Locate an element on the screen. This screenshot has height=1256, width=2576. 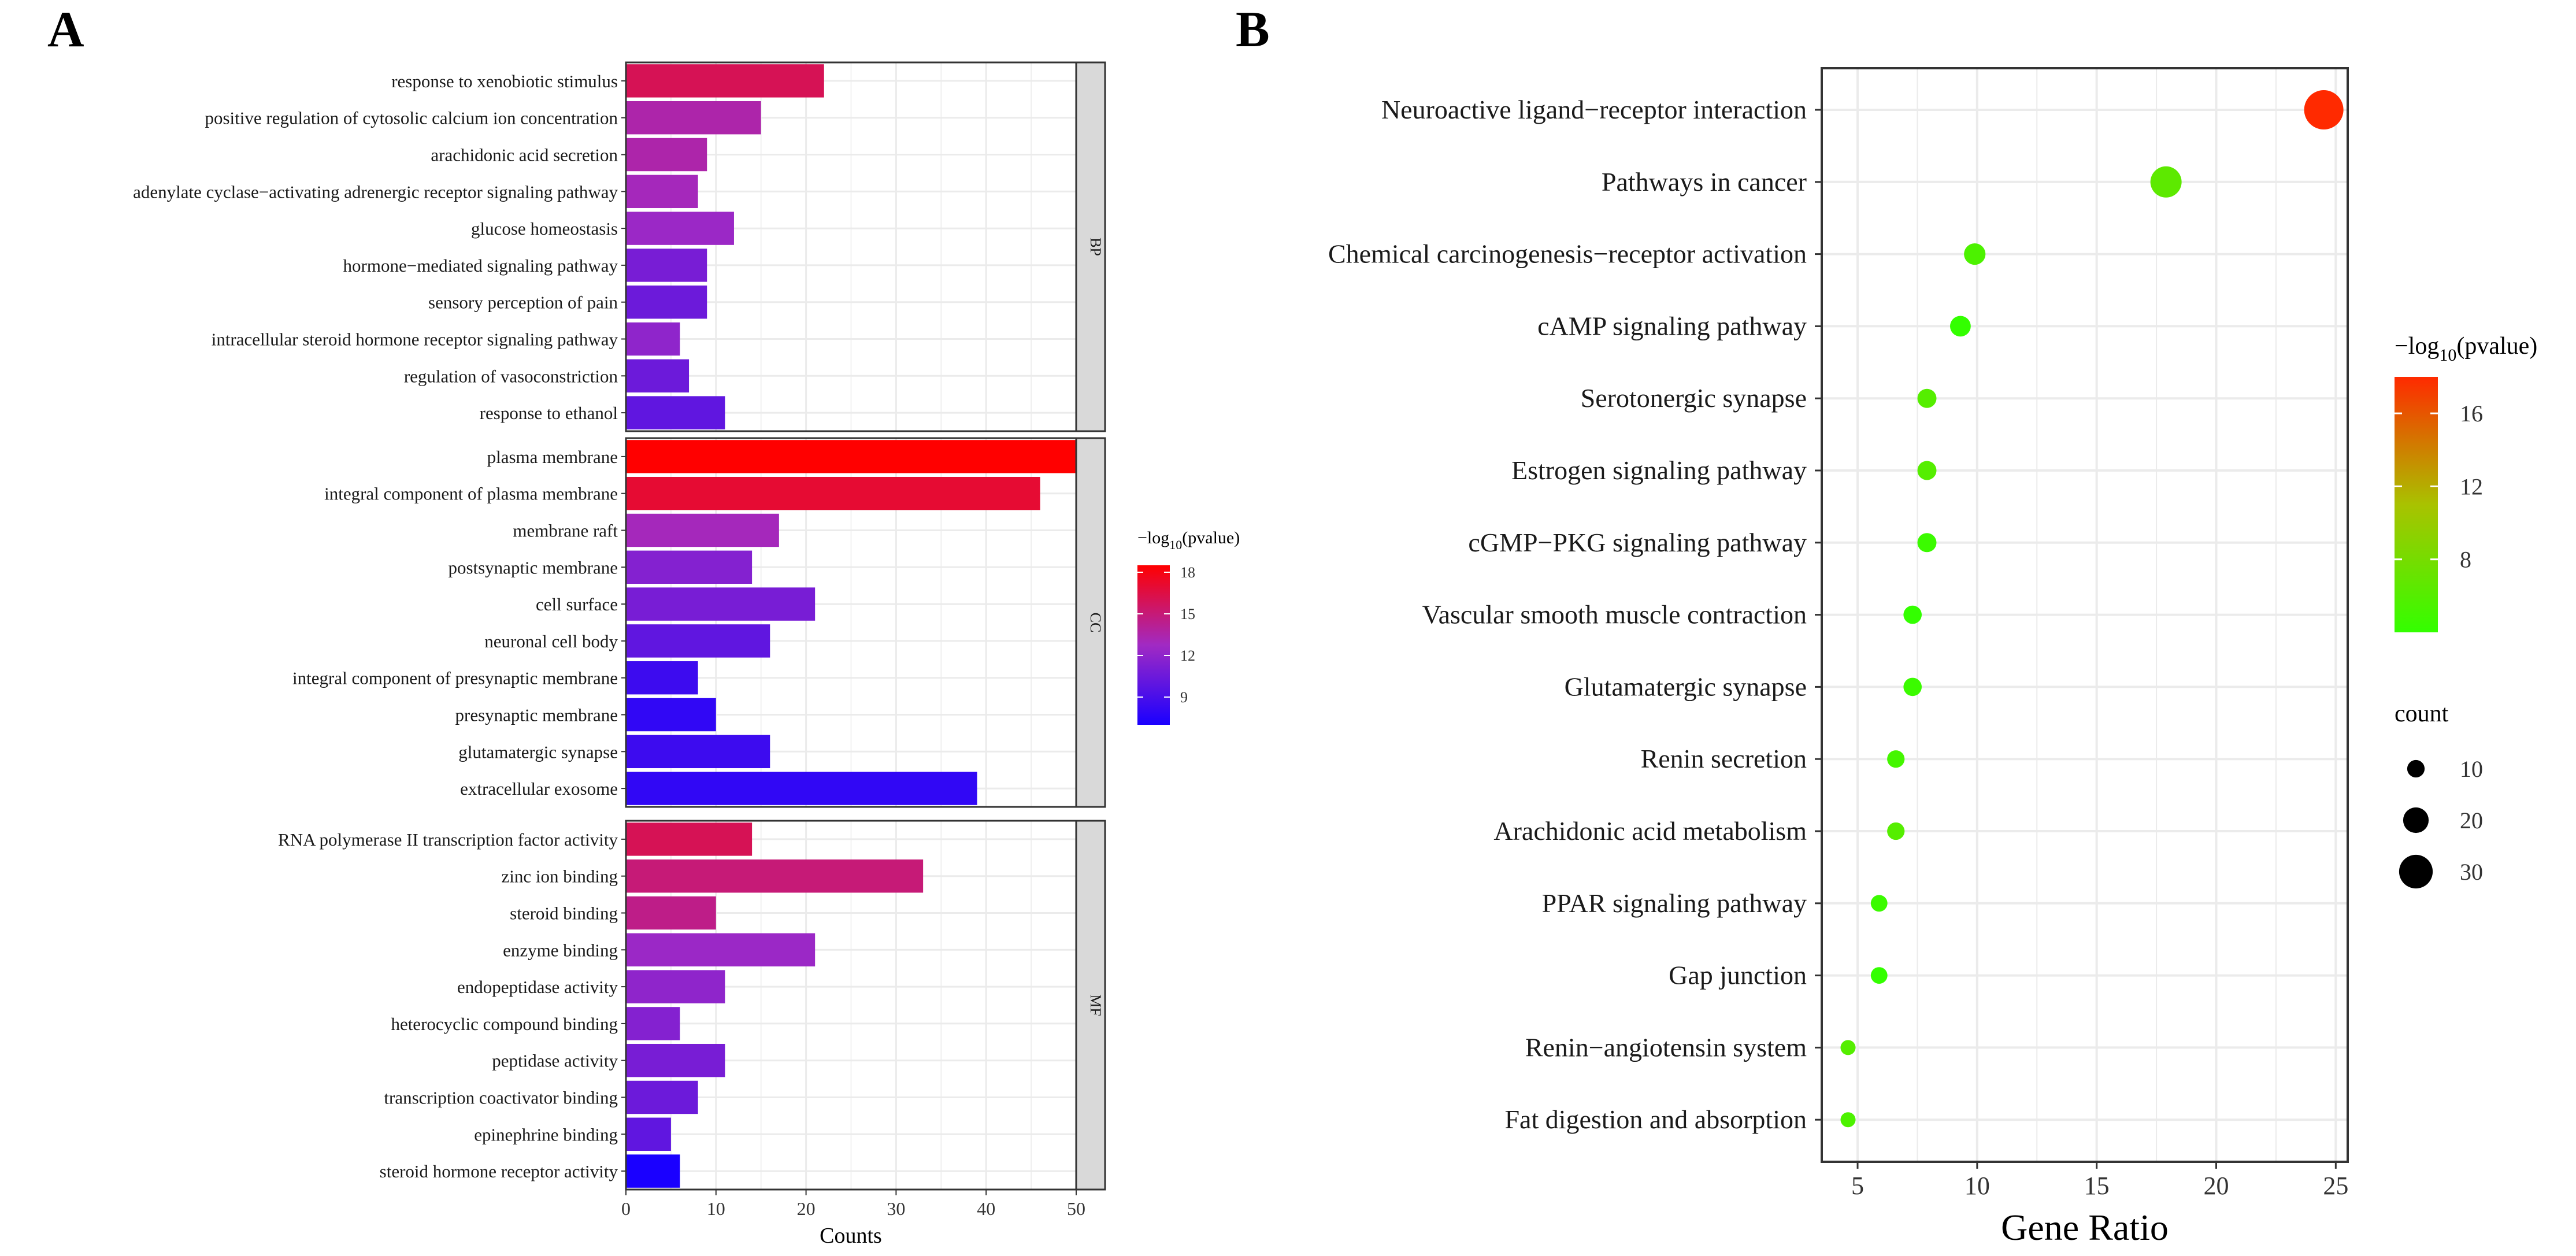
facet-strip-label: MF is located at coordinates (1095, 1005).